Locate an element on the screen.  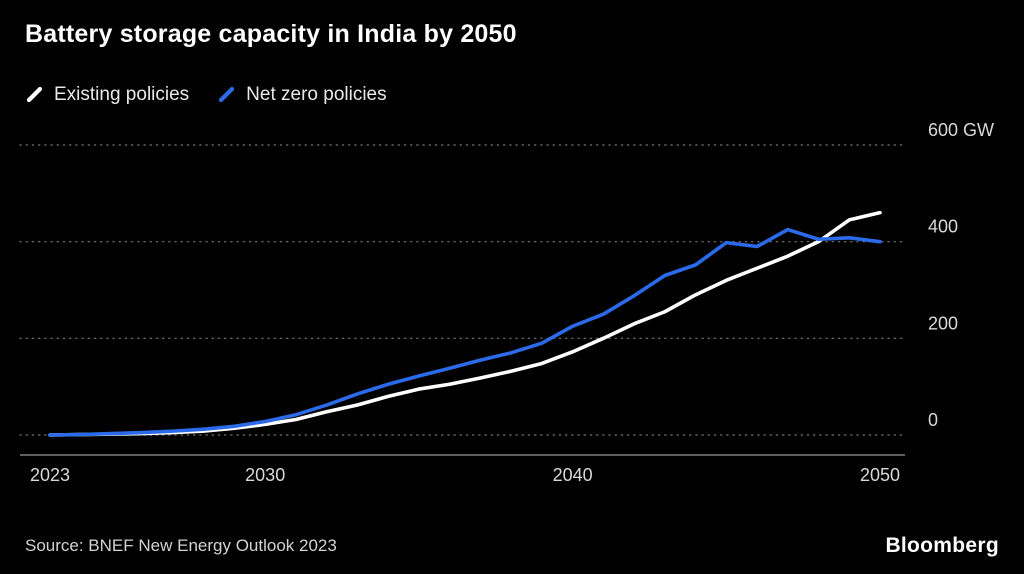
legend-label-net-zero-policies: Net zero policies is located at coordinates (316, 94).